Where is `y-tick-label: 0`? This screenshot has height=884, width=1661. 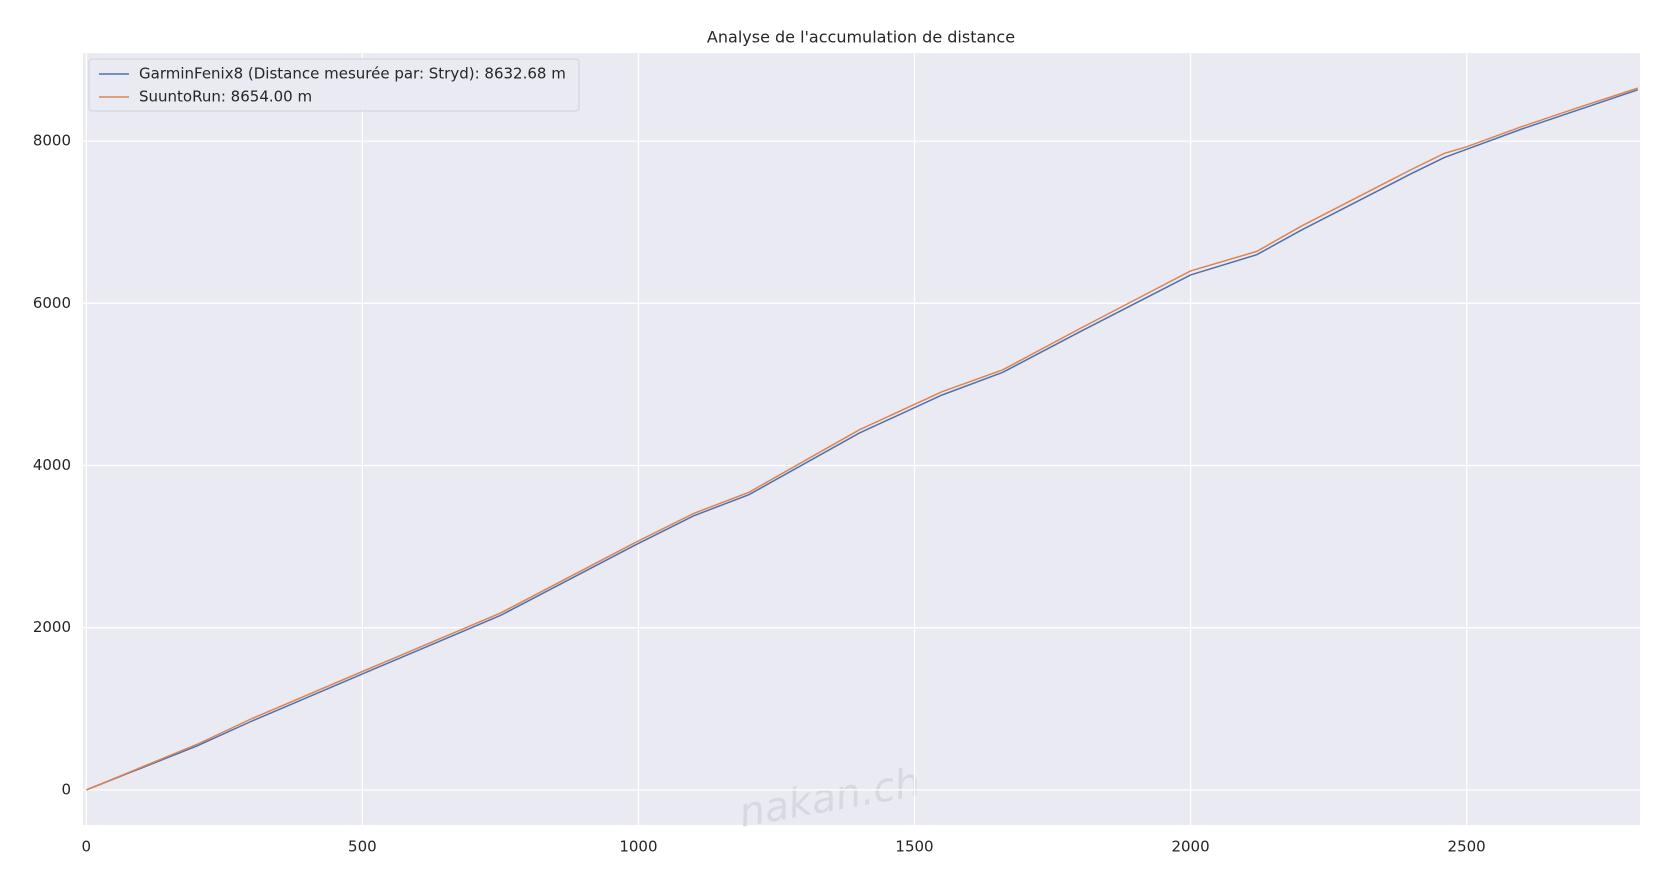
y-tick-label: 0 is located at coordinates (66, 789).